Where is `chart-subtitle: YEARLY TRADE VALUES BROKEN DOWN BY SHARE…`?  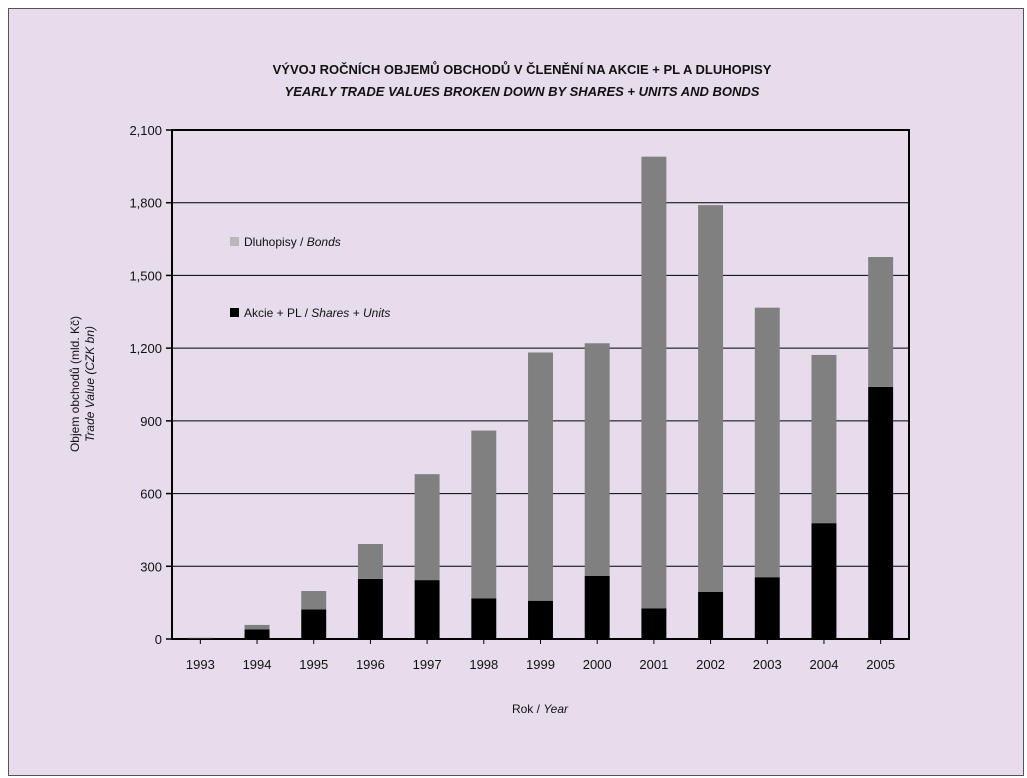
chart-subtitle: YEARLY TRADE VALUES BROKEN DOWN BY SHARE… is located at coordinates (522, 91).